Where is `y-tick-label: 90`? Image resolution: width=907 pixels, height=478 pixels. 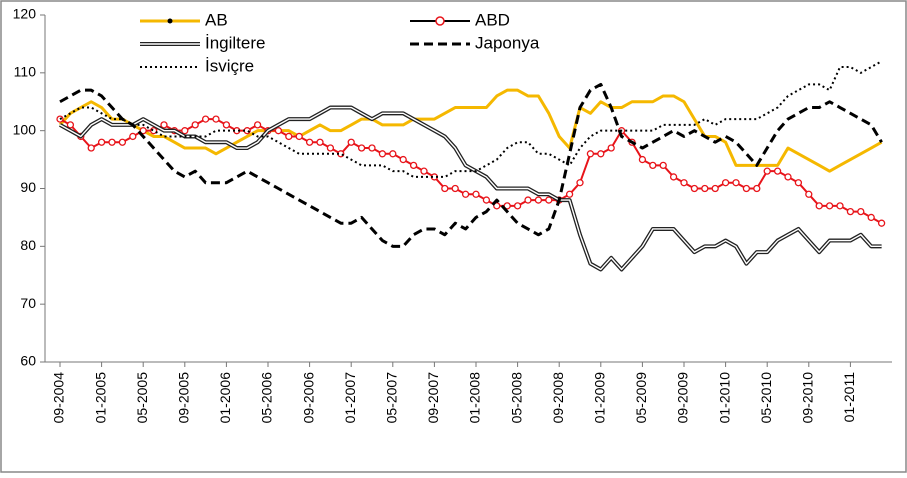 y-tick-label: 90 is located at coordinates (28, 187).